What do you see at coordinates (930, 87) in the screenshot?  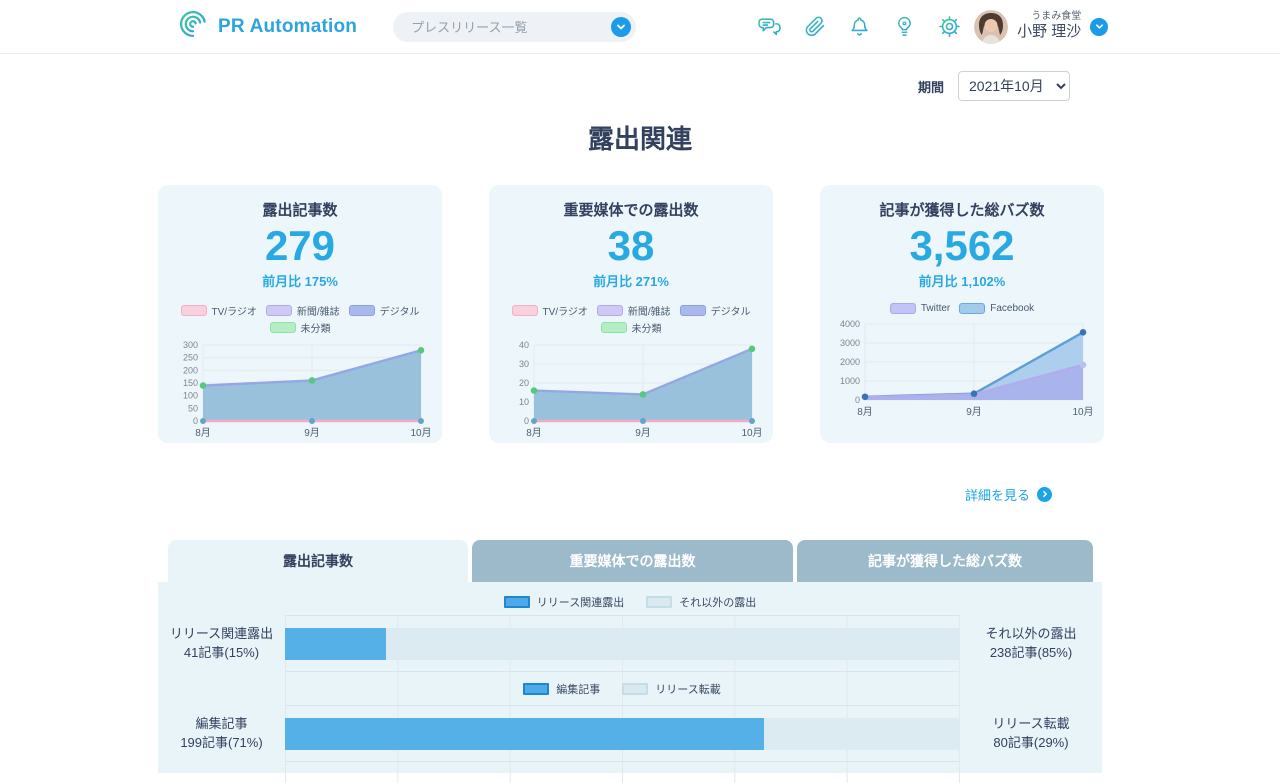 I see `period-label: 期間` at bounding box center [930, 87].